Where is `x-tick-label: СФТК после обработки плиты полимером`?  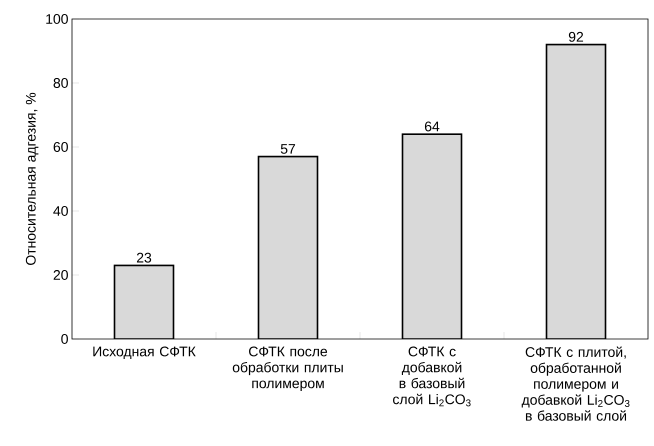 x-tick-label: СФТК после обработки плиты полимером is located at coordinates (287, 369).